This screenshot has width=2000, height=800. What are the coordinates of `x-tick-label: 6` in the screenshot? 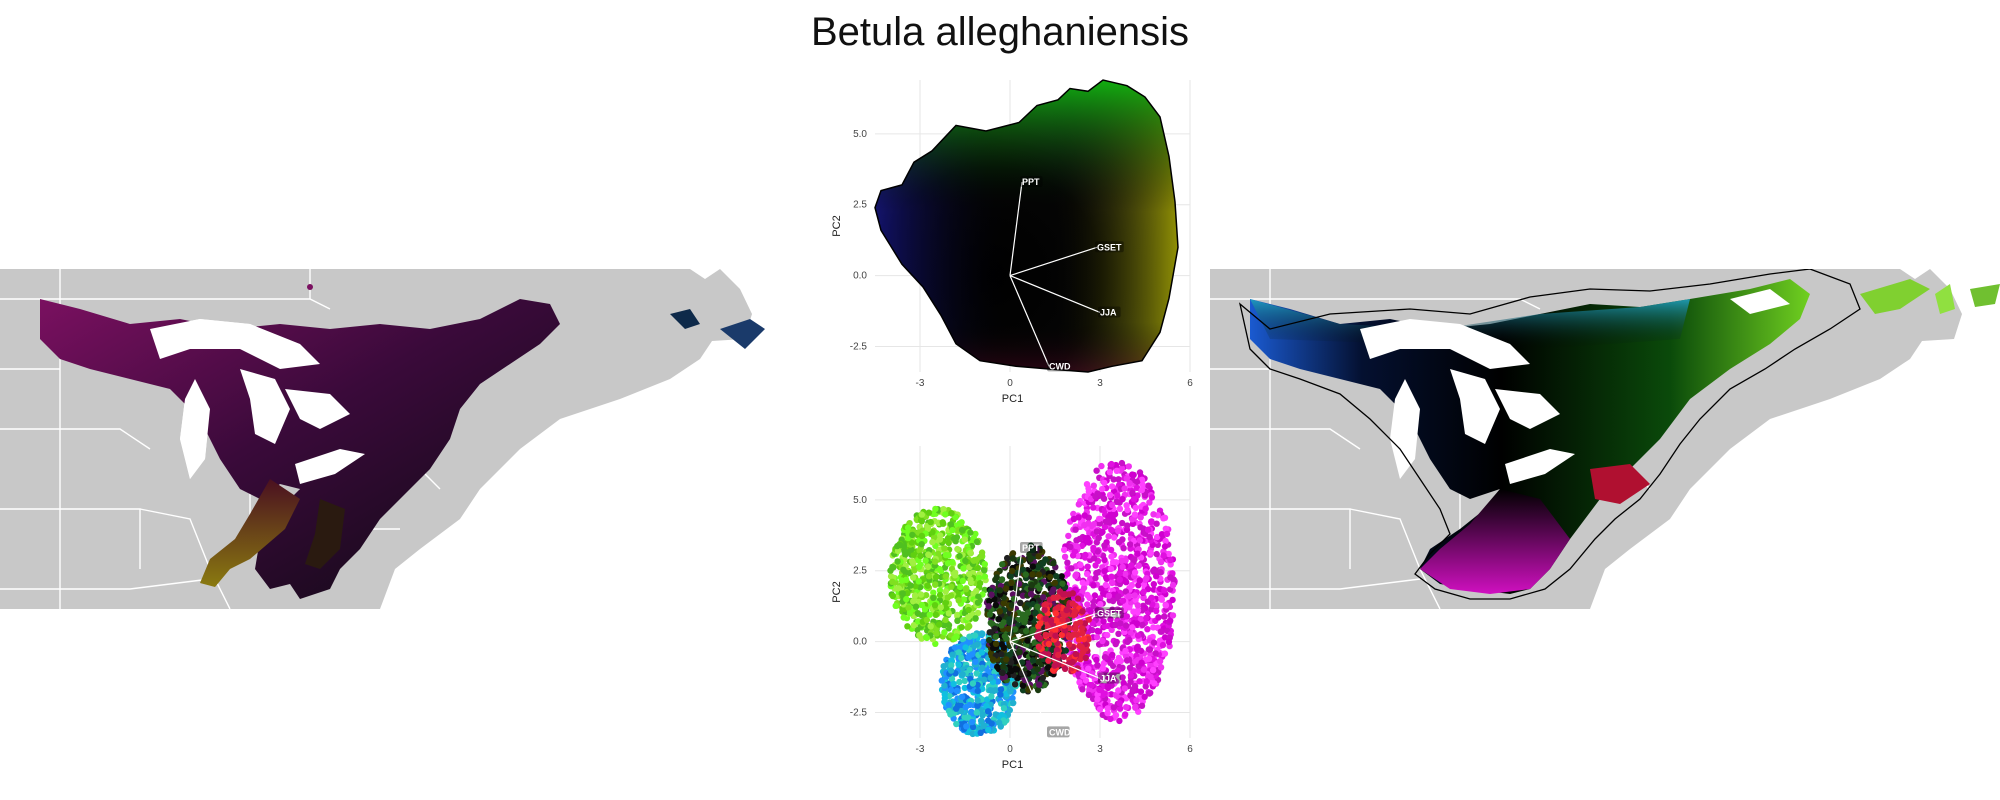 It's located at (1190, 749).